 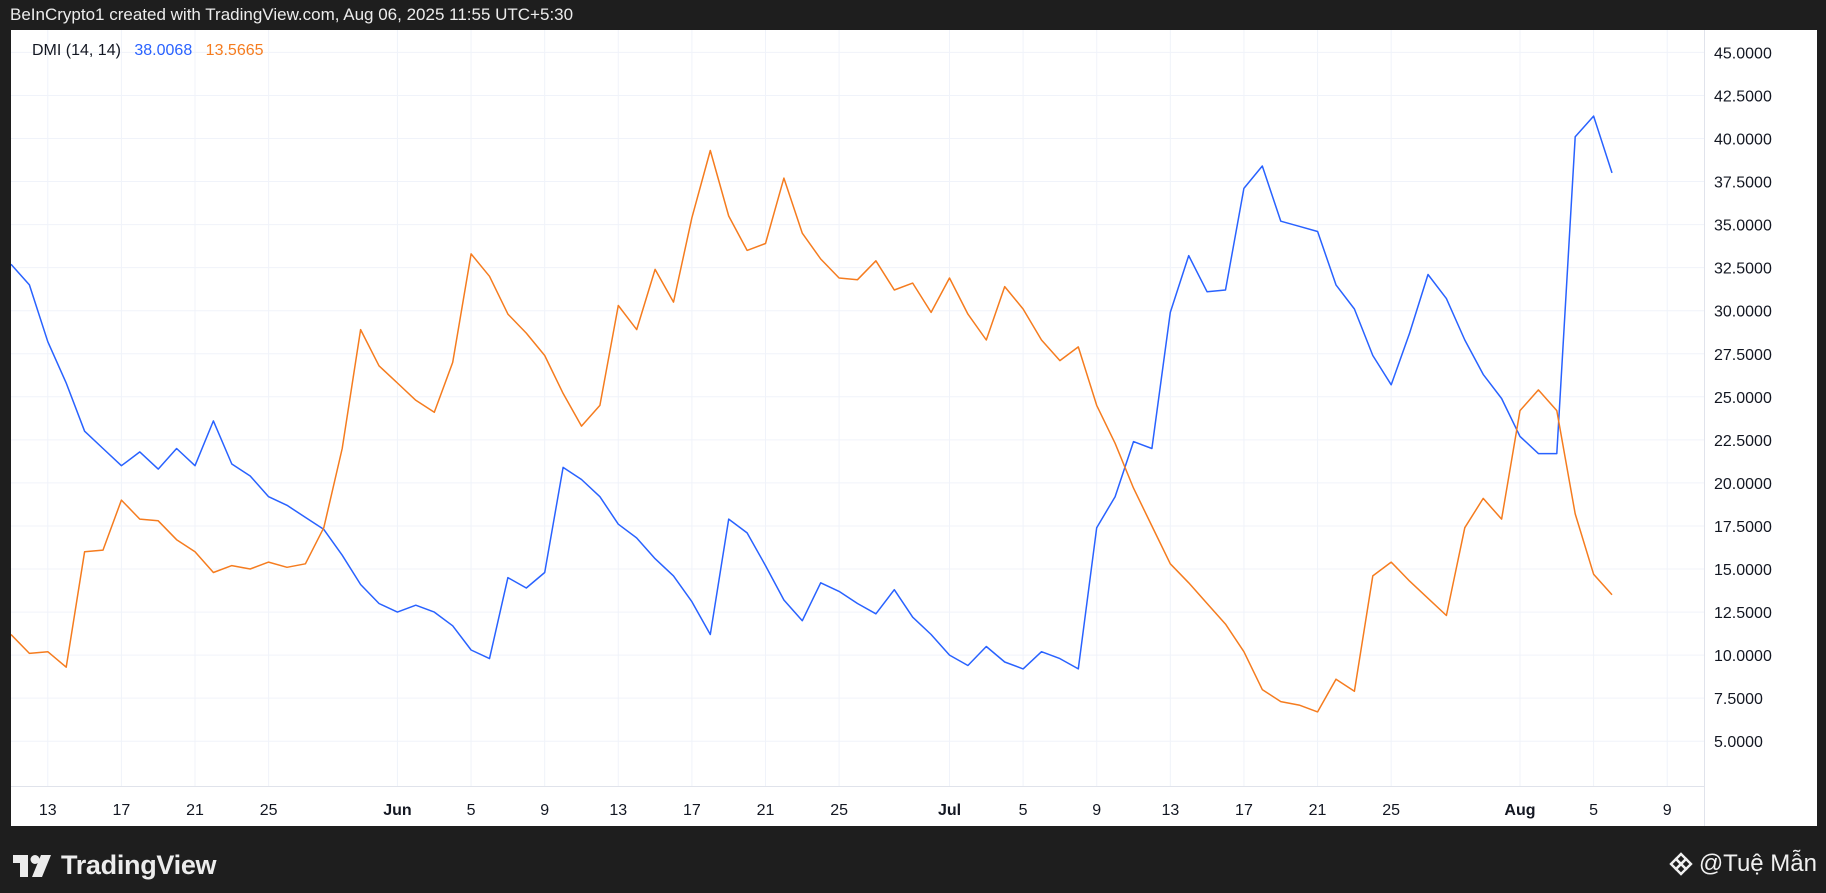 I want to click on watermark-text: @Tuệ Mẫn, so click(x=1757, y=863).